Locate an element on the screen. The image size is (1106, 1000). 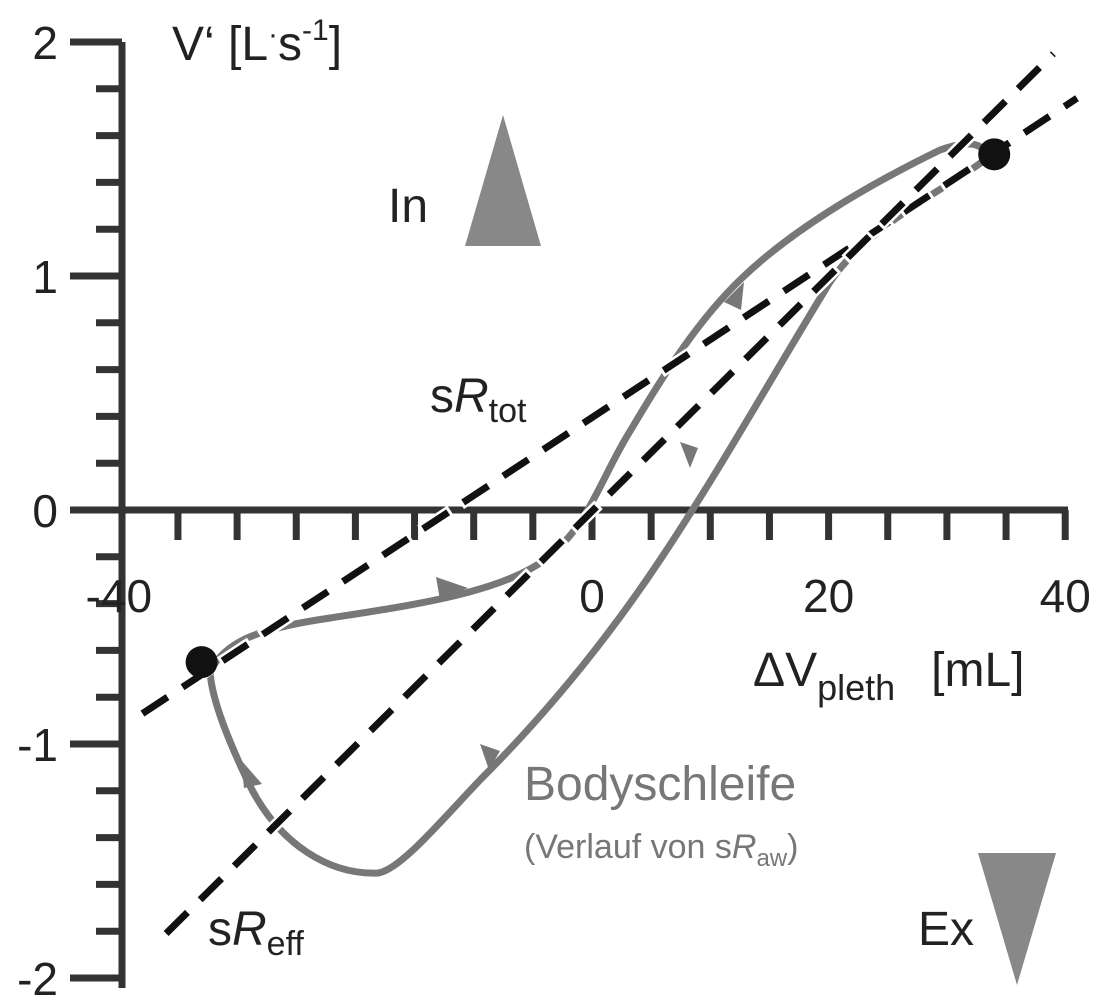
x-tick-label: -40 is located at coordinates (119, 596).